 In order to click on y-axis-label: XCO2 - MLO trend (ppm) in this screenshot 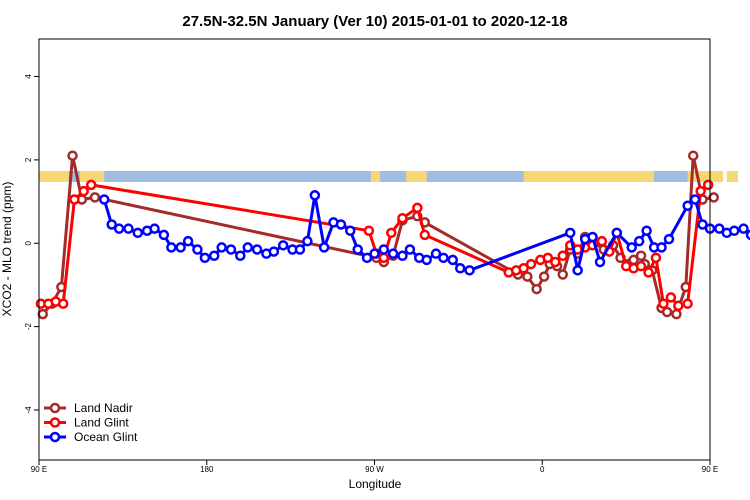, I will do `click(7, 249)`.